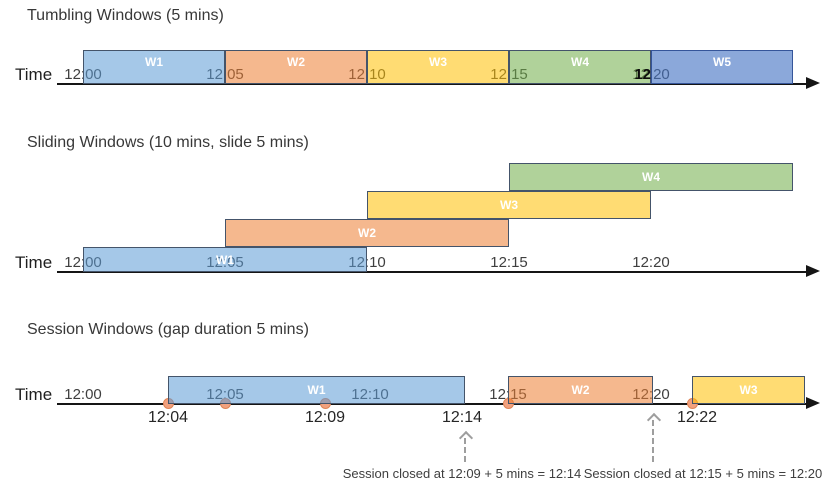 This screenshot has width=829, height=498. I want to click on session-close-caption: Session closed at 12:15 + 5 mins = 12:20, so click(703, 473).